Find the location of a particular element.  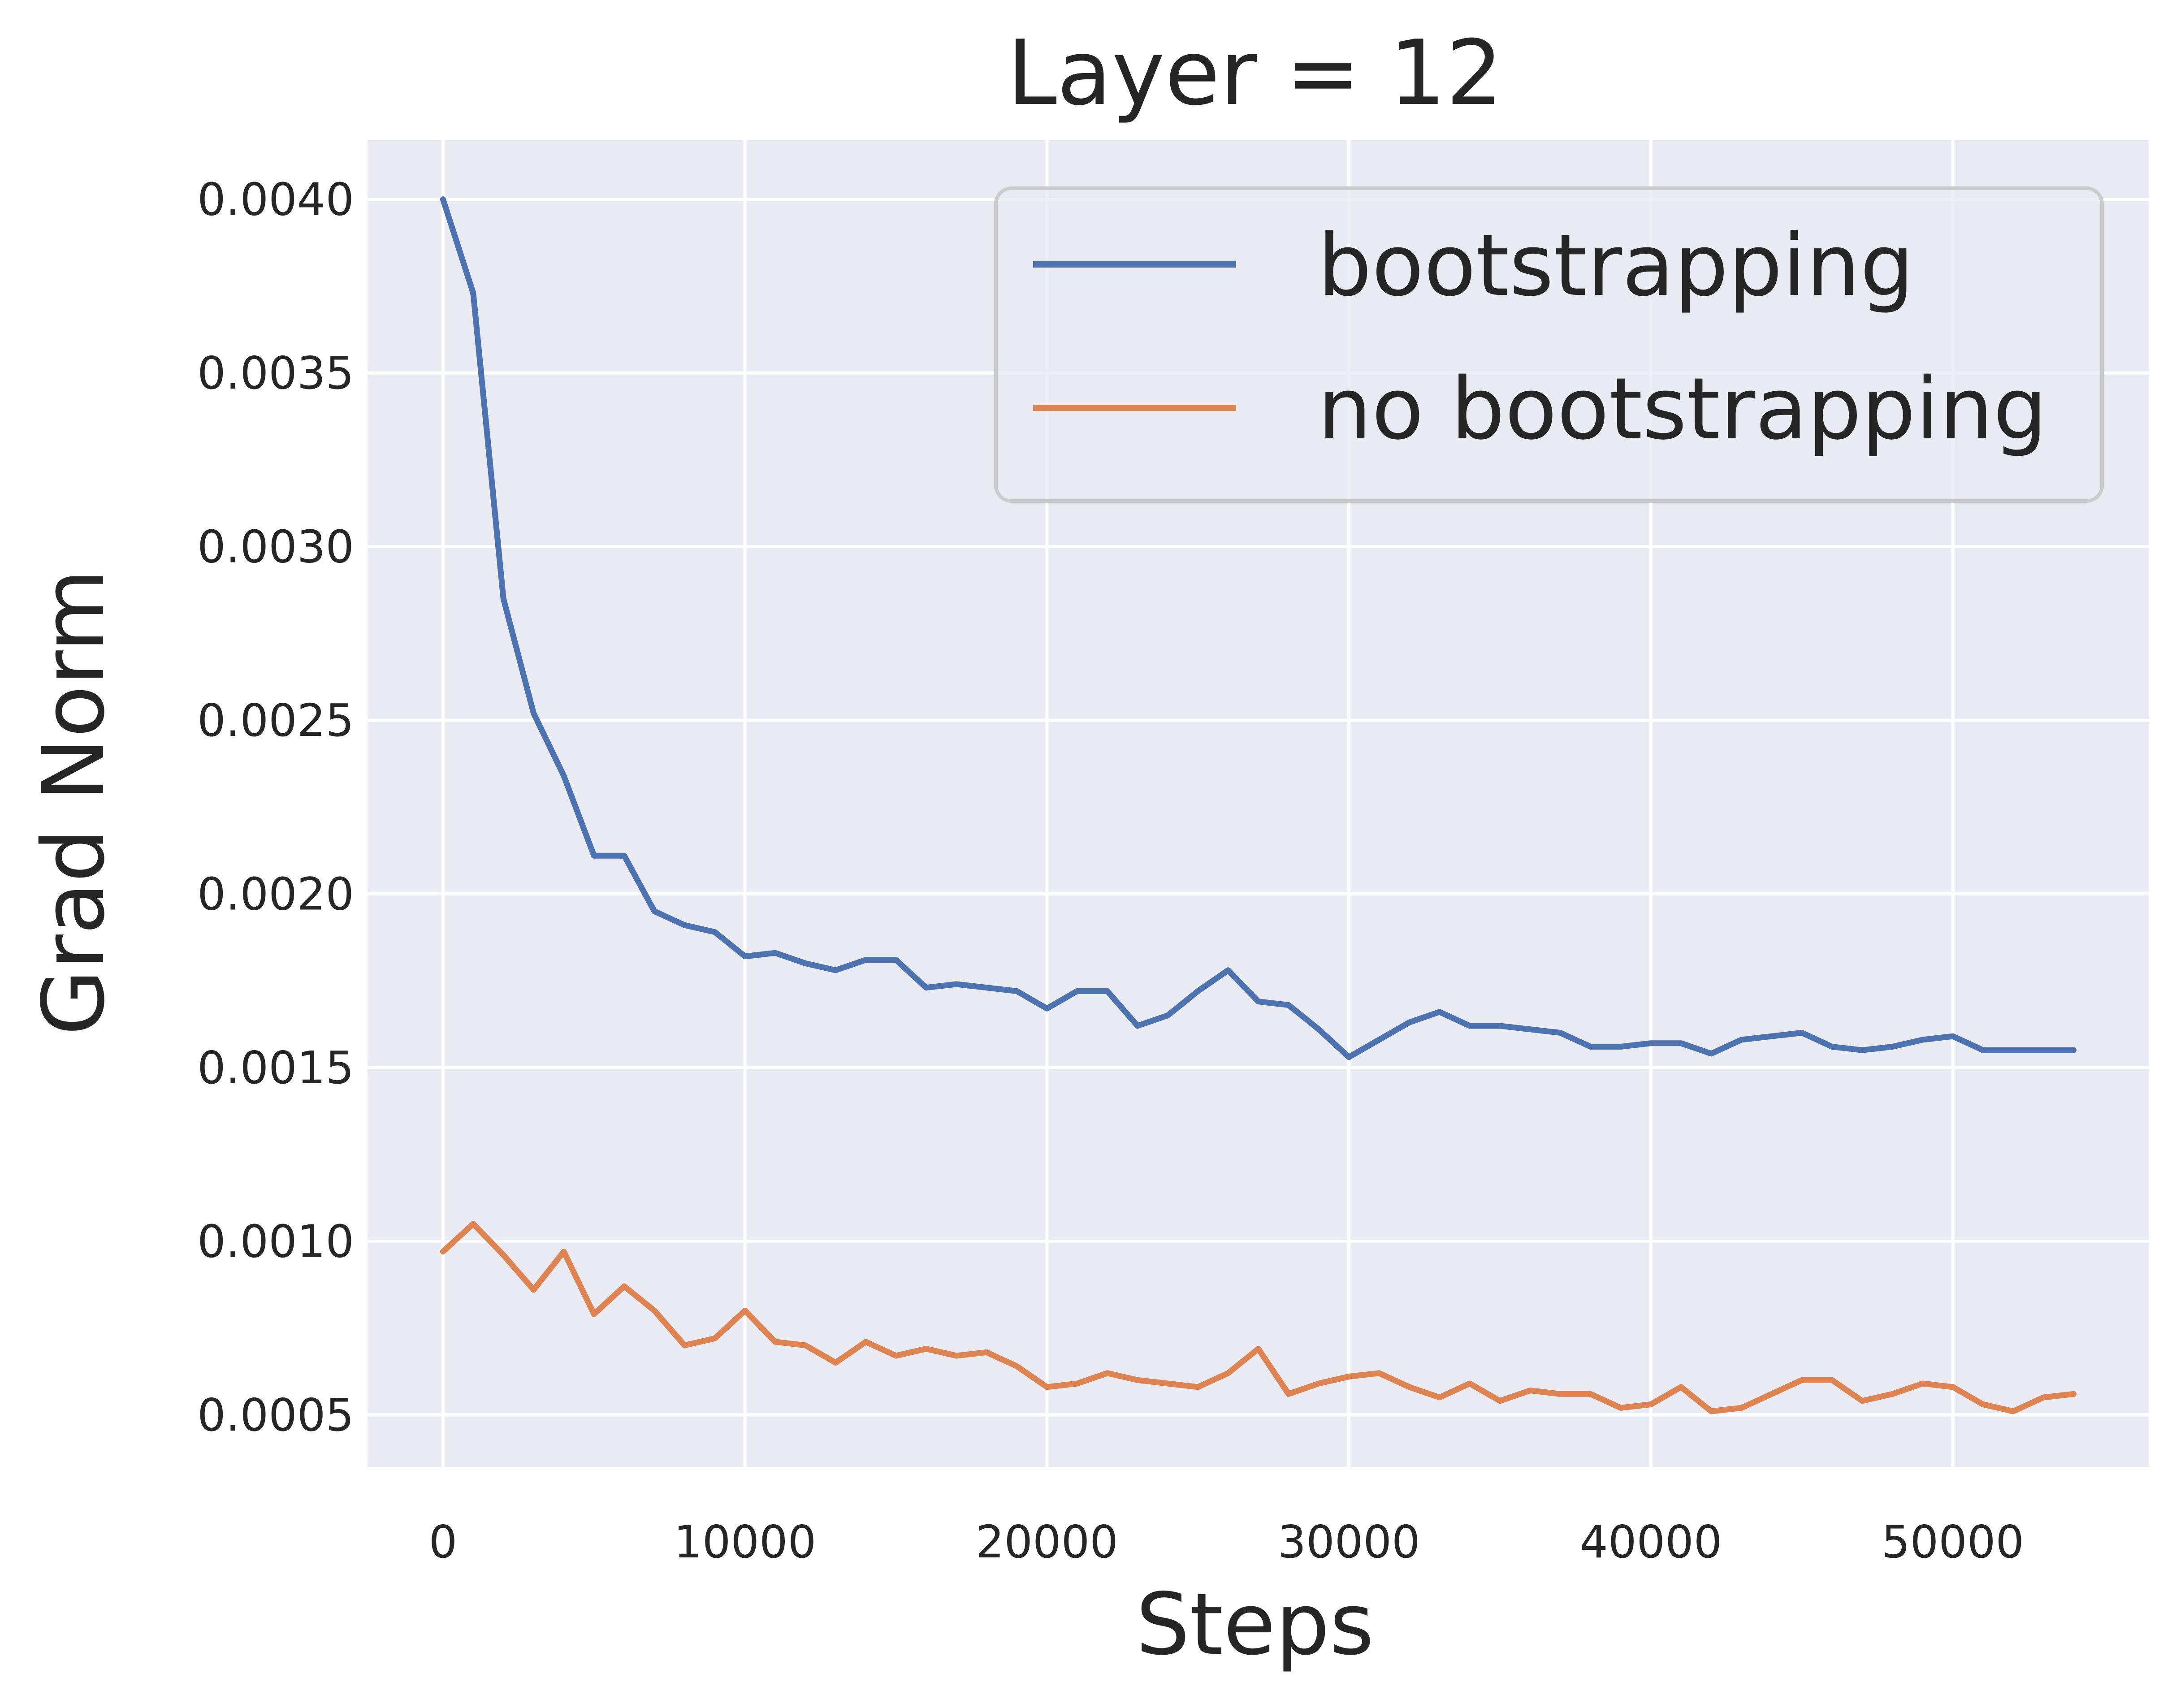

y-tick-label: 0.0005 is located at coordinates (275, 1415).